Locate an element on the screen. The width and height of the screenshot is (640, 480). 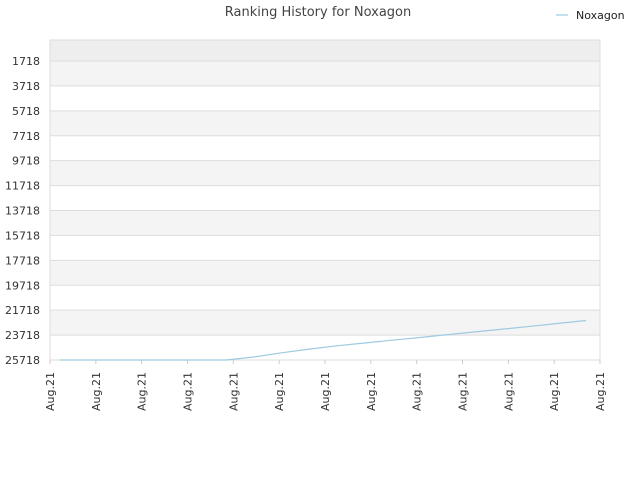
y-tick-label: 5718 is located at coordinates (26, 111).